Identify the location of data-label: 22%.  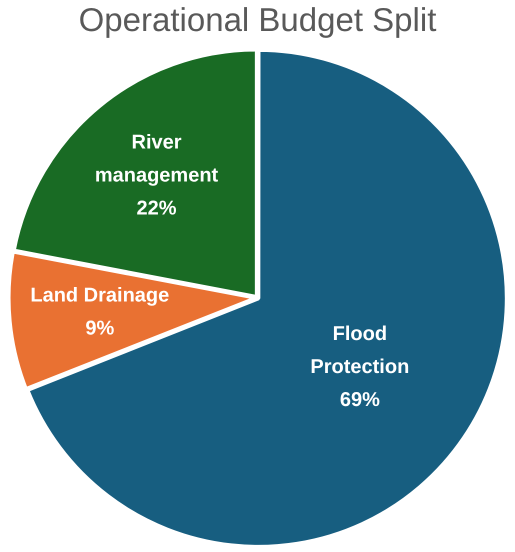
(156, 208).